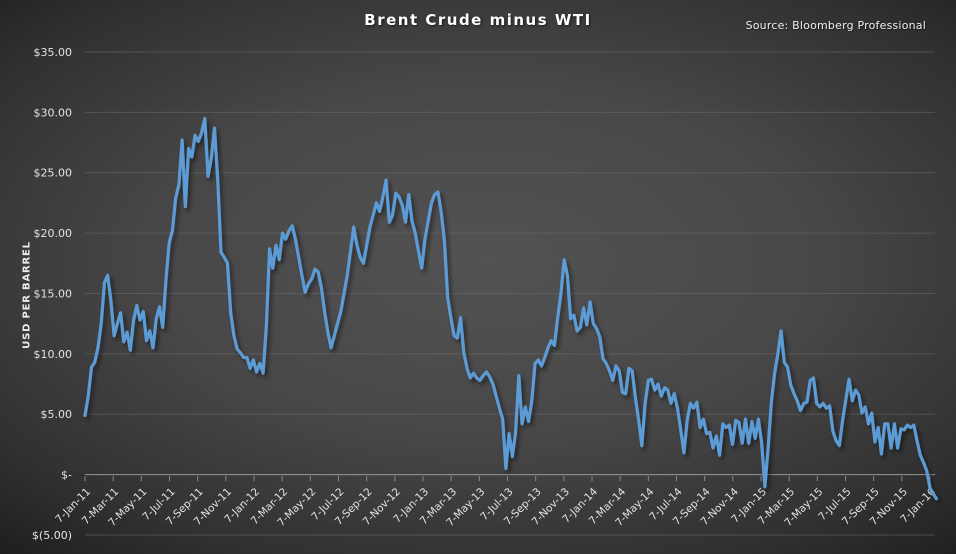 The height and width of the screenshot is (554, 956). What do you see at coordinates (53, 173) in the screenshot?
I see `y-tick-label: $25.00` at bounding box center [53, 173].